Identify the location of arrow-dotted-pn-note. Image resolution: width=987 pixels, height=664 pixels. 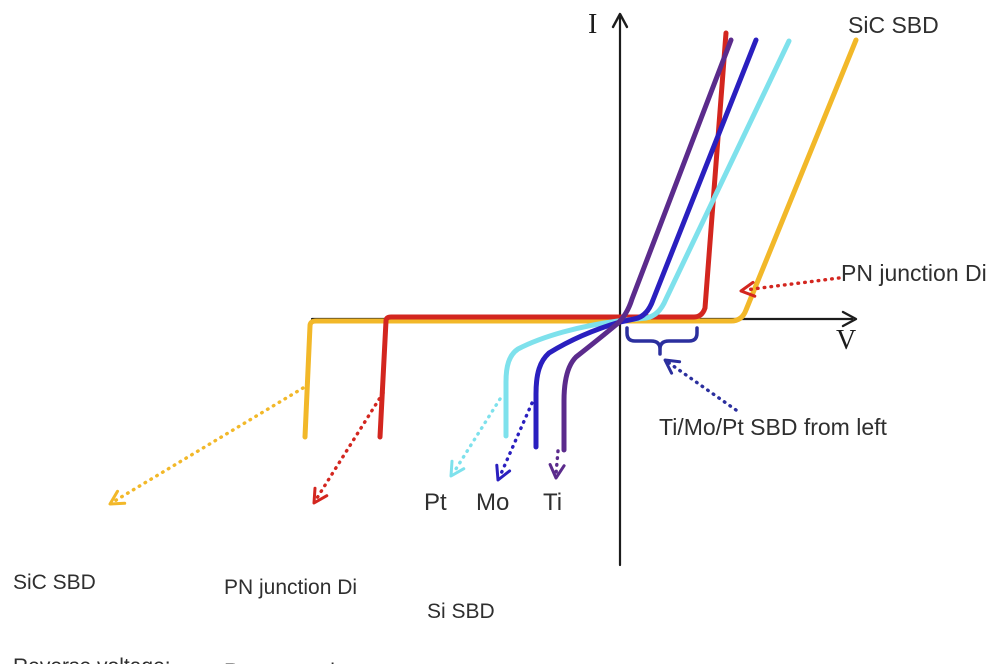
(350, 445).